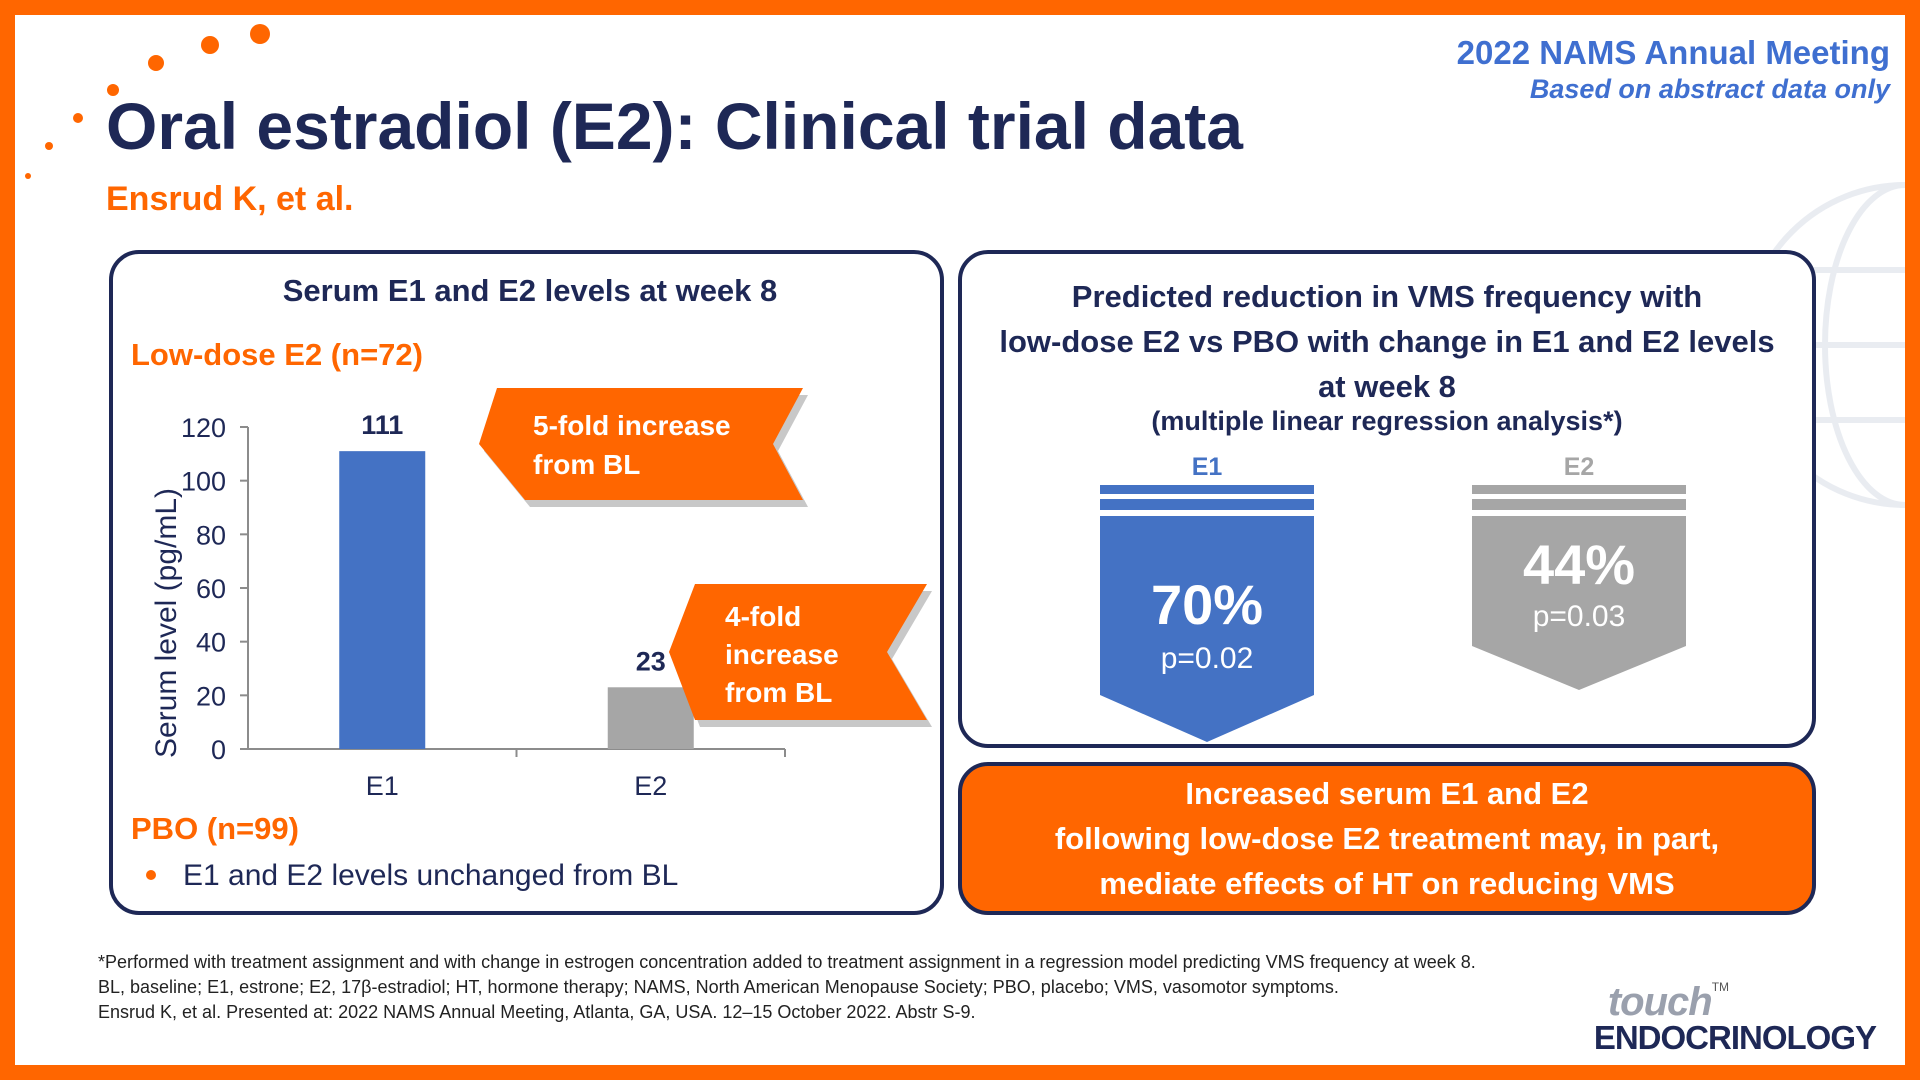 This screenshot has height=1080, width=1920. What do you see at coordinates (1207, 658) in the screenshot?
I see `e1-pvalue: p=0.02` at bounding box center [1207, 658].